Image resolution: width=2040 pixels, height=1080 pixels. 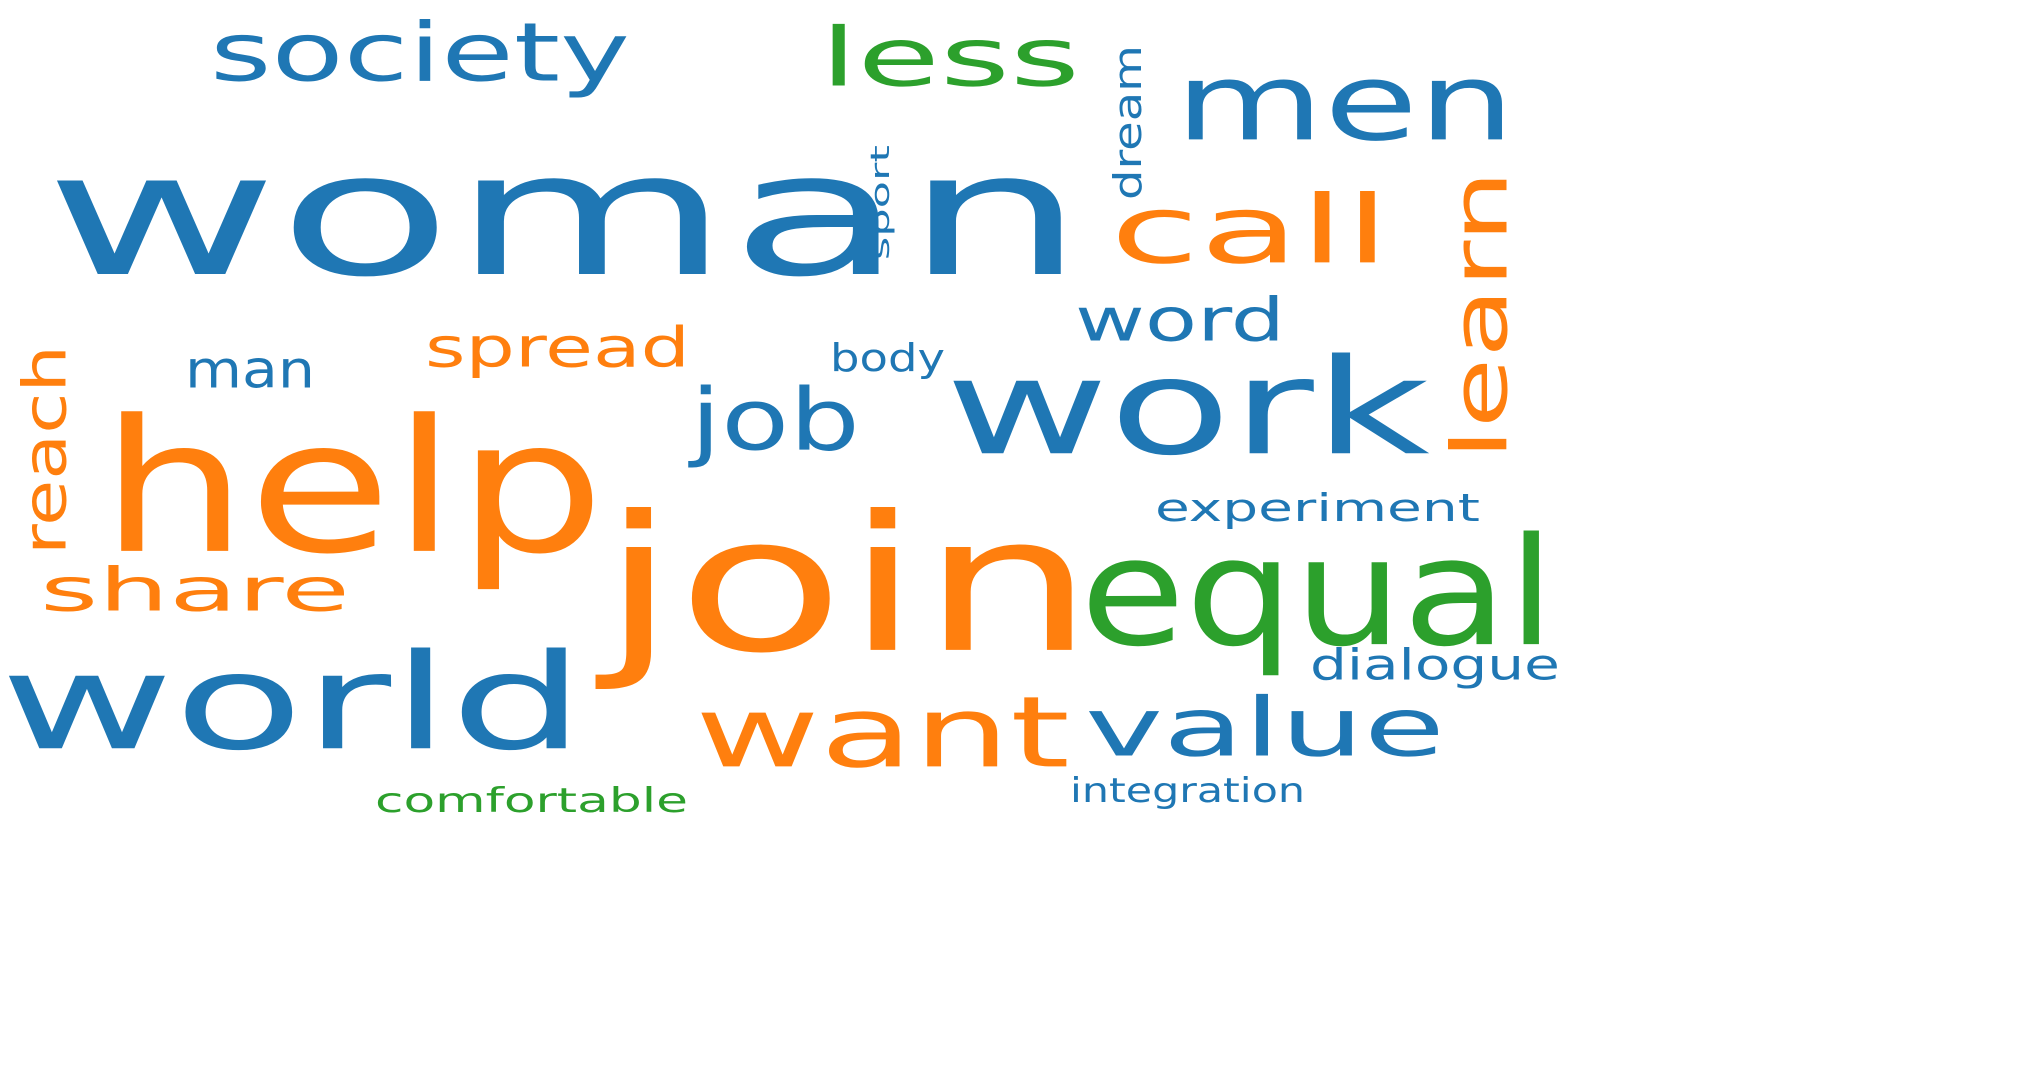 I want to click on word-job: job, so click(x=774, y=420).